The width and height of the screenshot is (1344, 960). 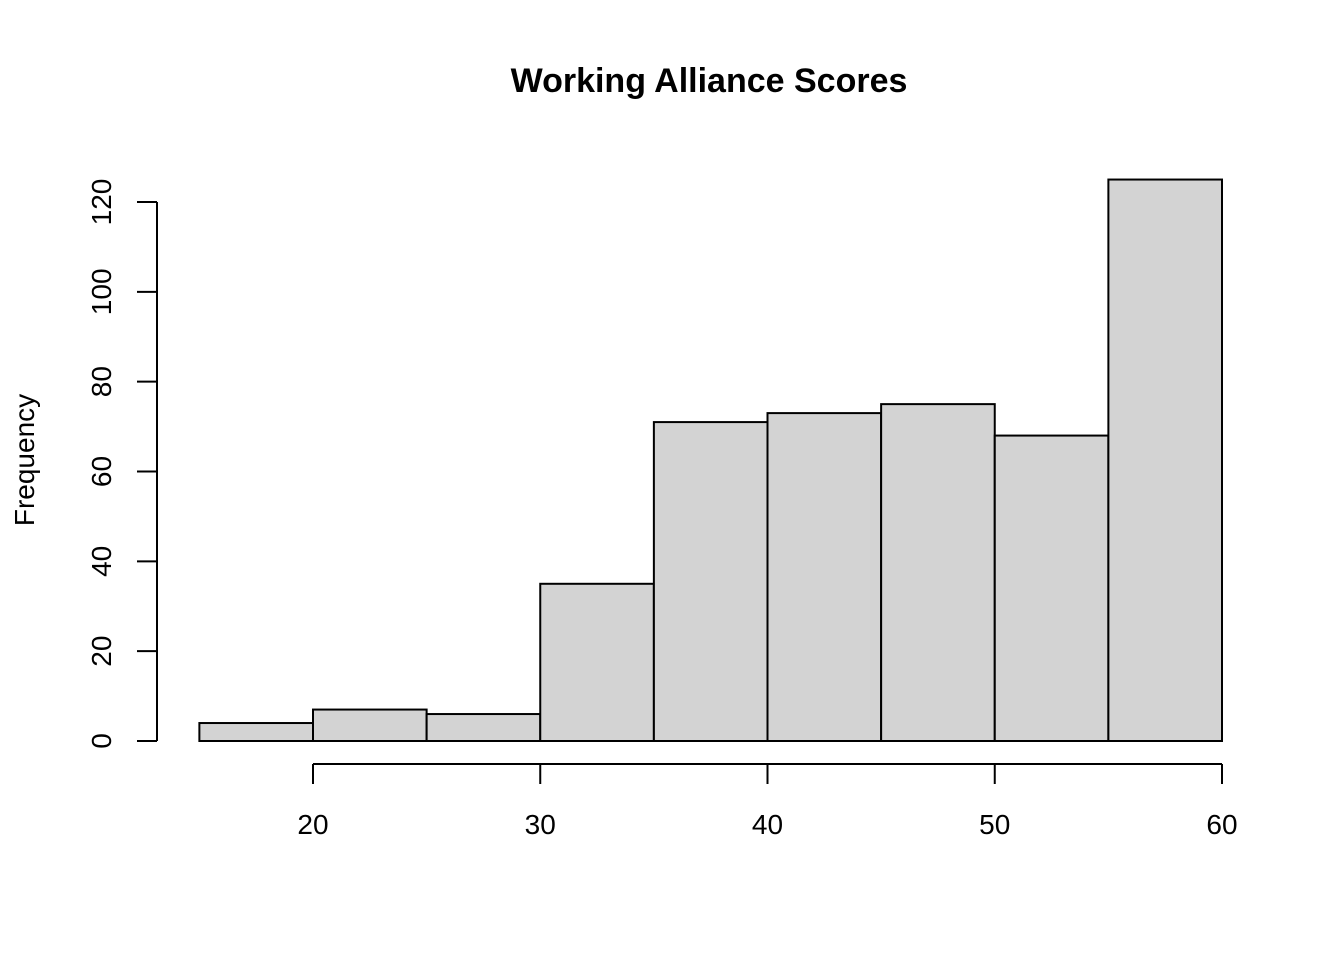 I want to click on y-tick-label: 0, so click(x=101, y=741).